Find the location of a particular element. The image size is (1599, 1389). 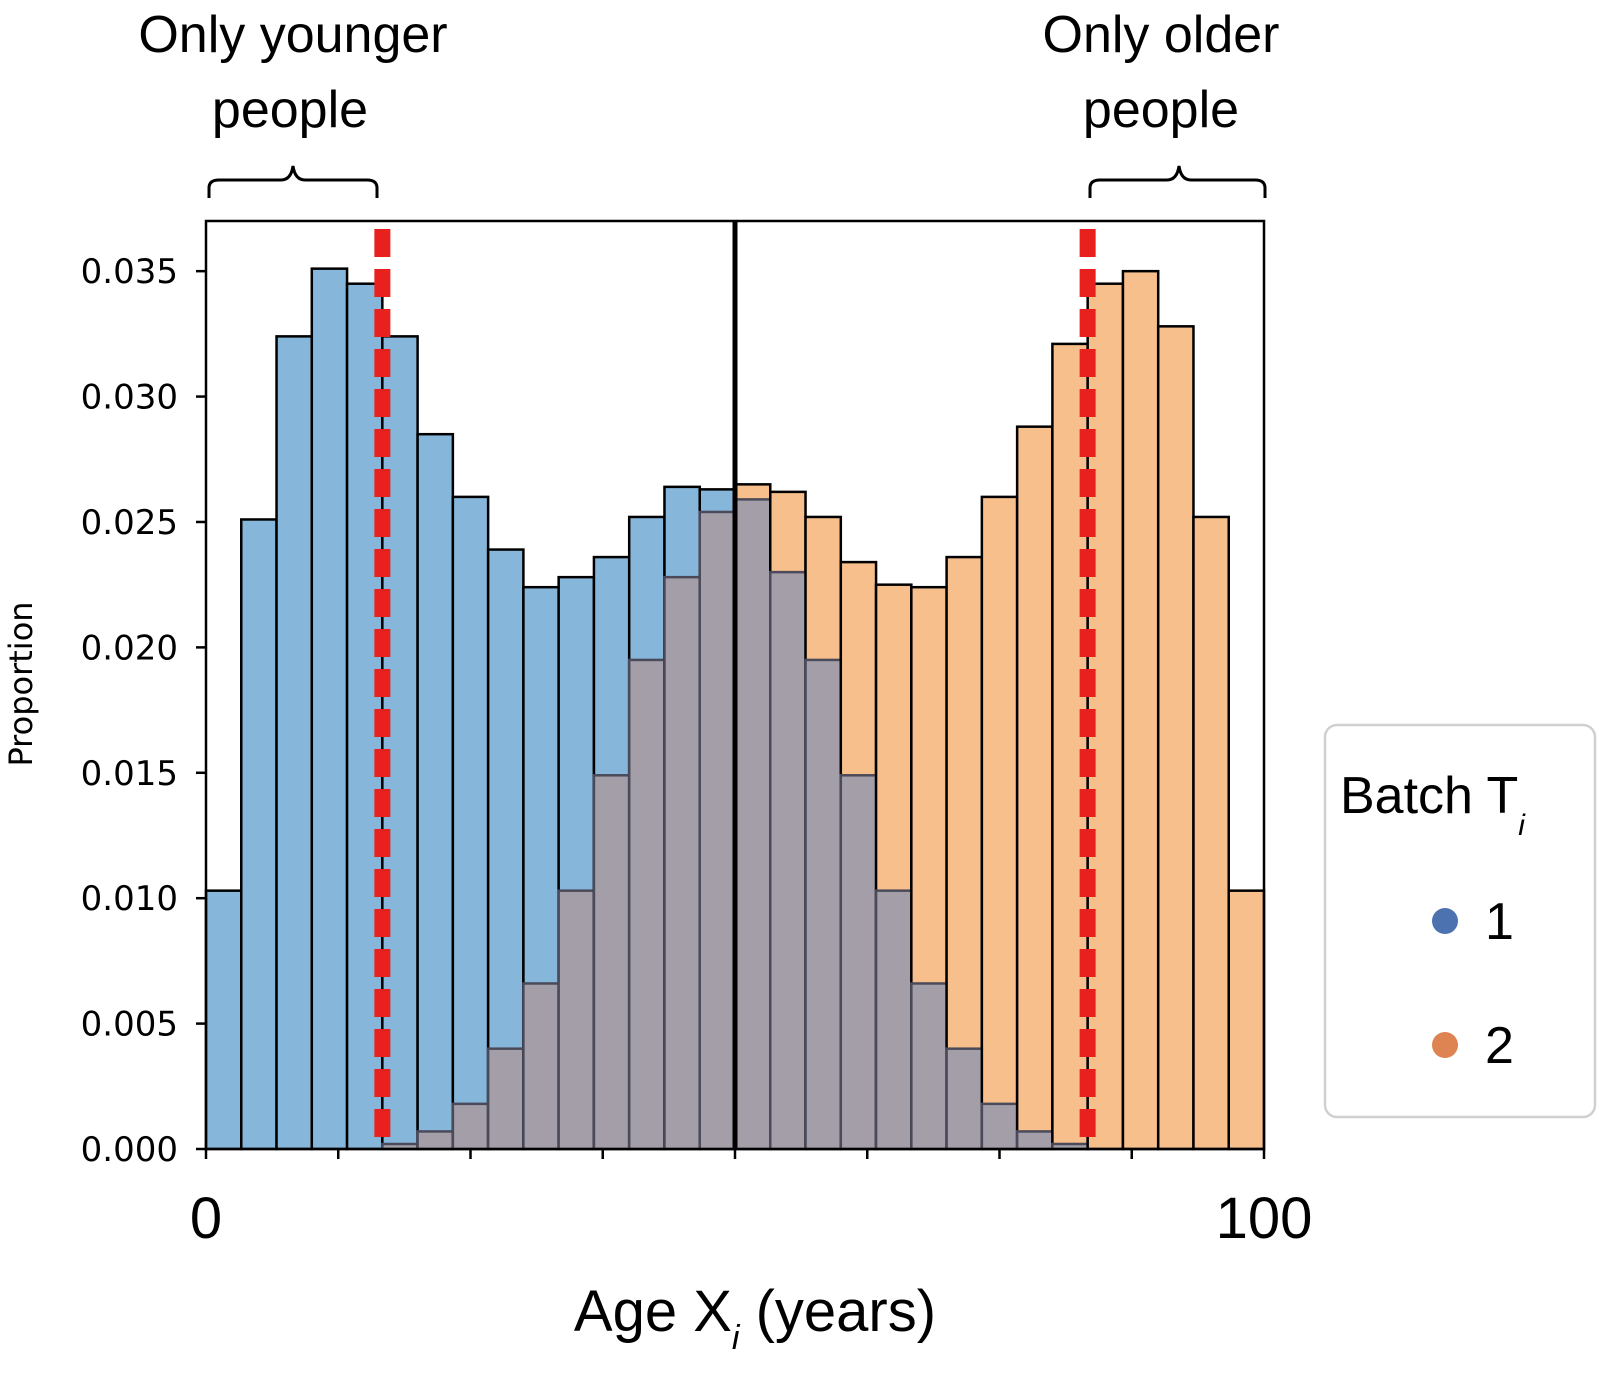

annotation-younger-line2: people is located at coordinates (290, 110).